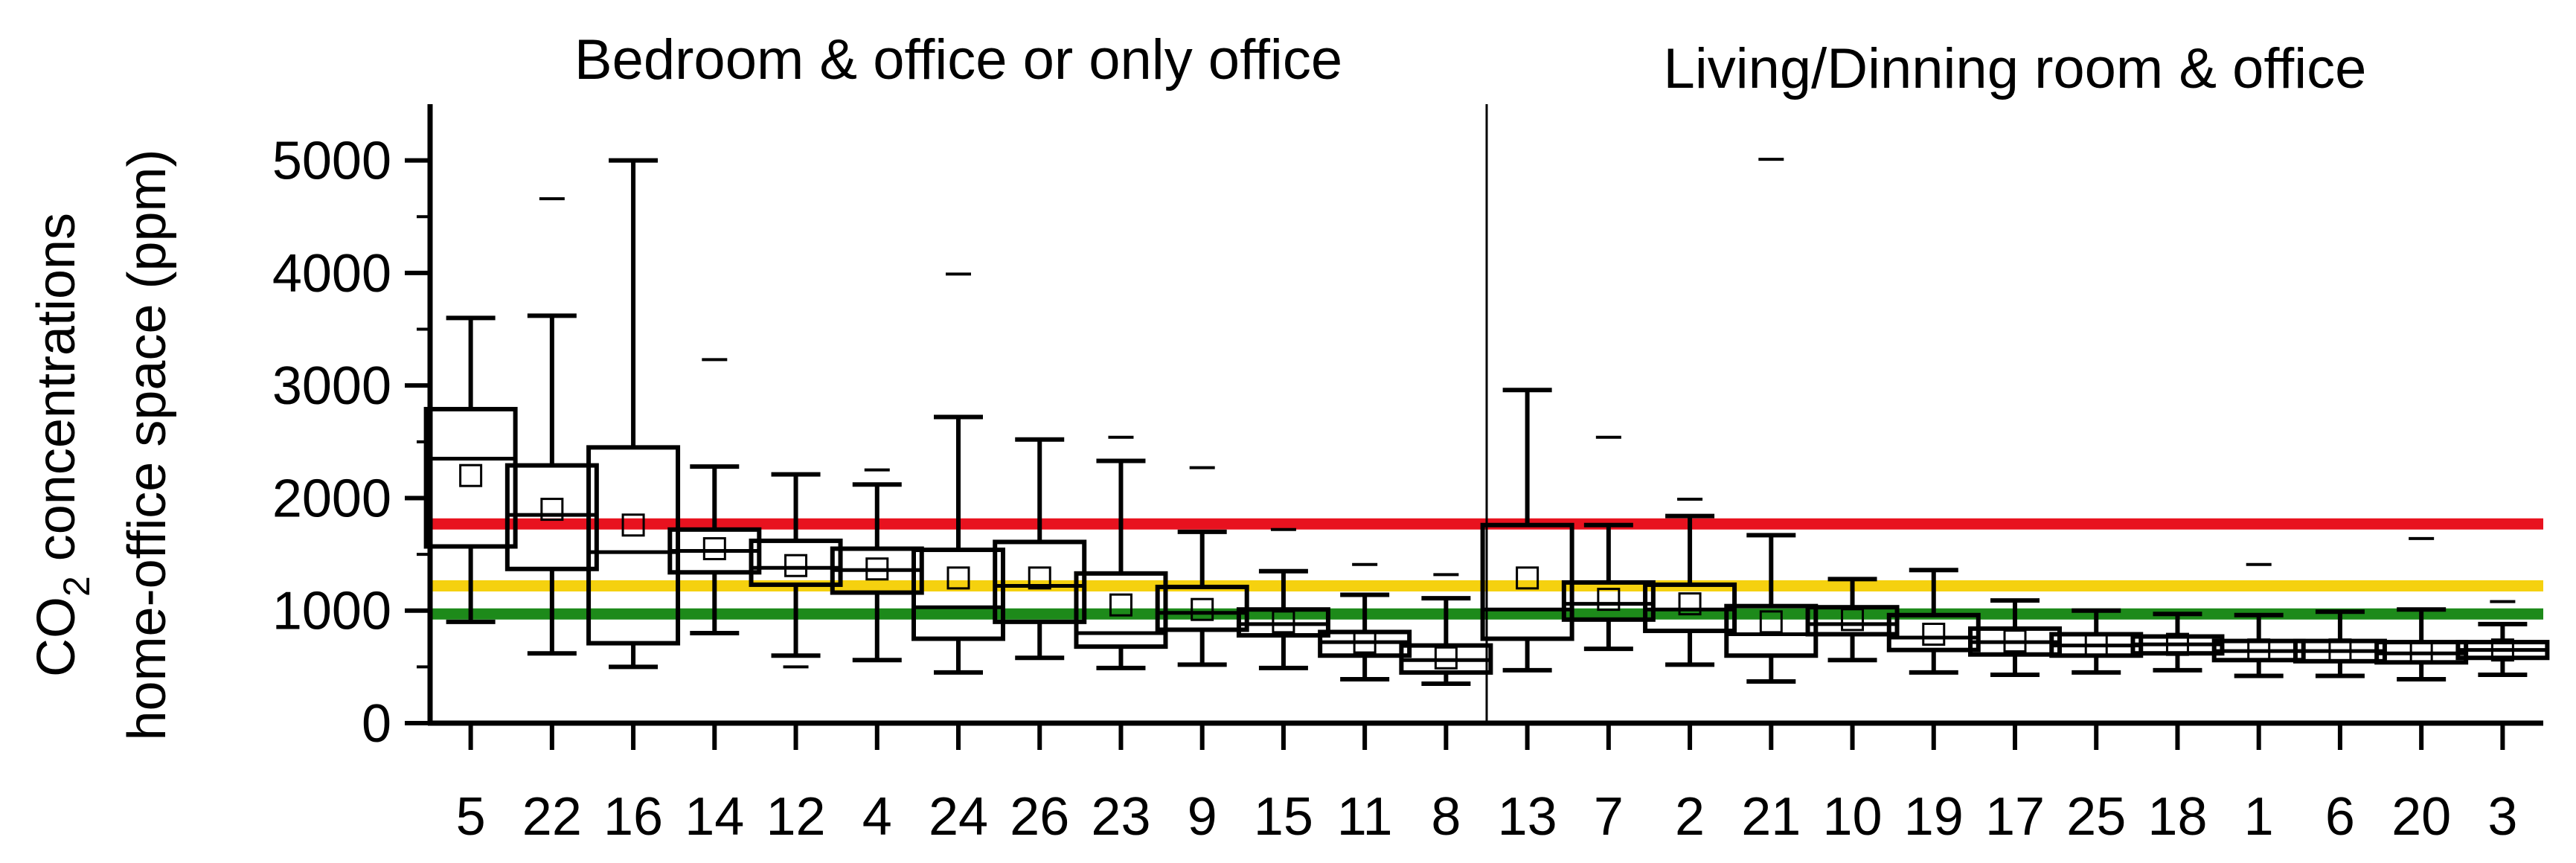 The image size is (2576, 863). What do you see at coordinates (1609, 817) in the screenshot?
I see `x-label-7: 7` at bounding box center [1609, 817].